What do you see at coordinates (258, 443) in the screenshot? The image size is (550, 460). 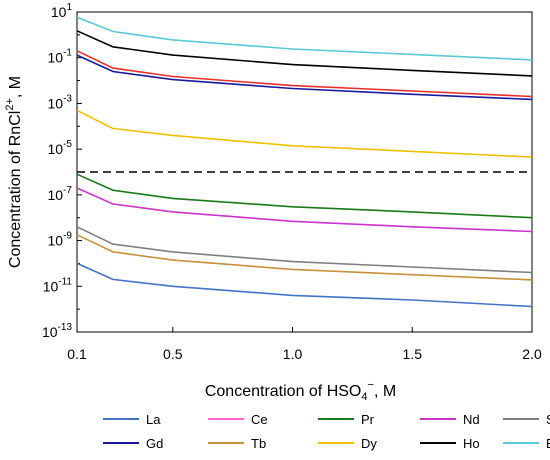 I see `legend-label-tb: Tb` at bounding box center [258, 443].